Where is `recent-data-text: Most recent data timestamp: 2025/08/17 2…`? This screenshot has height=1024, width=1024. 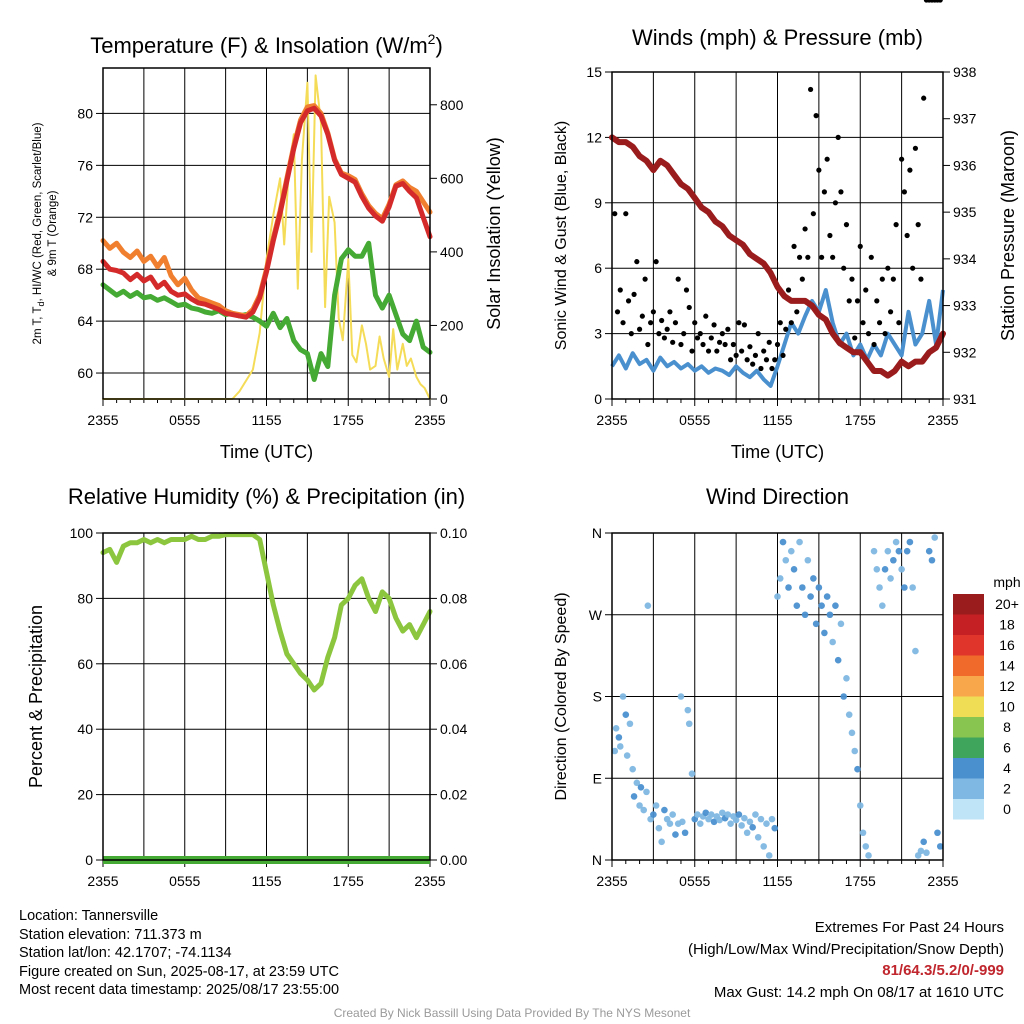
recent-data-text: Most recent data timestamp: 2025/08/17 2… is located at coordinates (179, 990).